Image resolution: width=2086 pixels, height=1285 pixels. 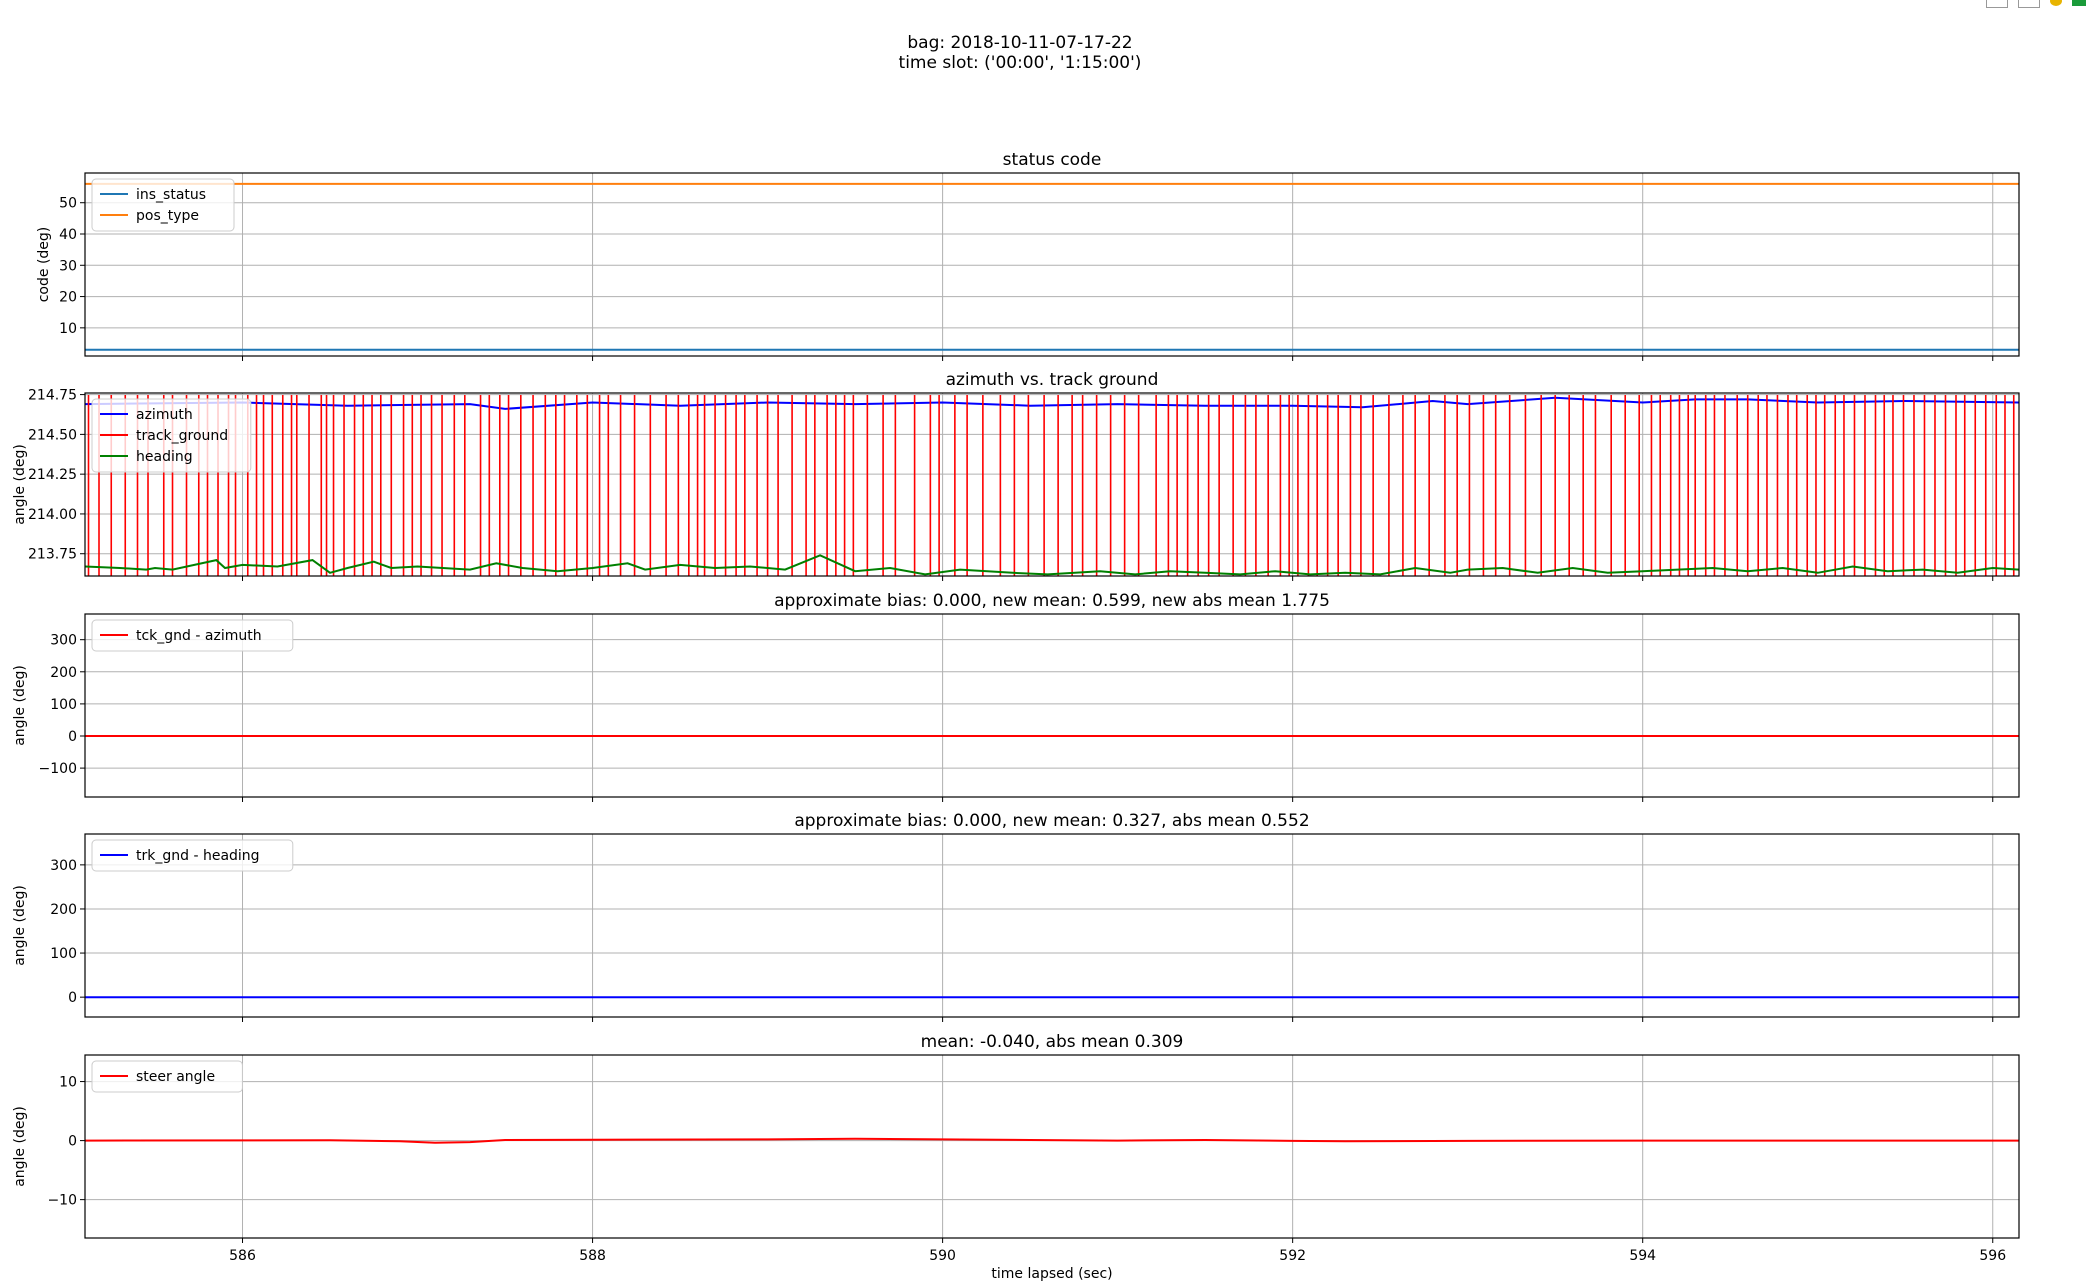 I want to click on panel-title: mean: -0.040, abs mean 0.309, so click(x=1052, y=1042).